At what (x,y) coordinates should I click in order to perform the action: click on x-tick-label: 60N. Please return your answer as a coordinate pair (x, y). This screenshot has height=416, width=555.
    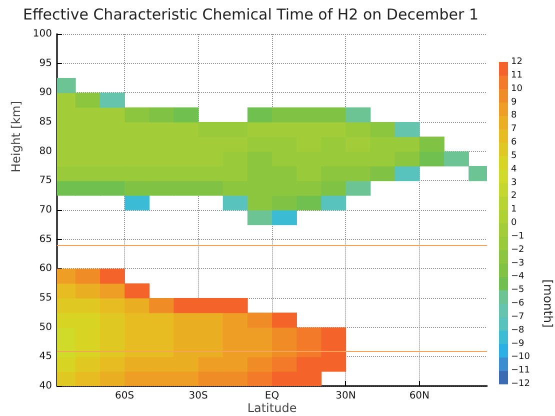
    Looking at the image, I should click on (419, 396).